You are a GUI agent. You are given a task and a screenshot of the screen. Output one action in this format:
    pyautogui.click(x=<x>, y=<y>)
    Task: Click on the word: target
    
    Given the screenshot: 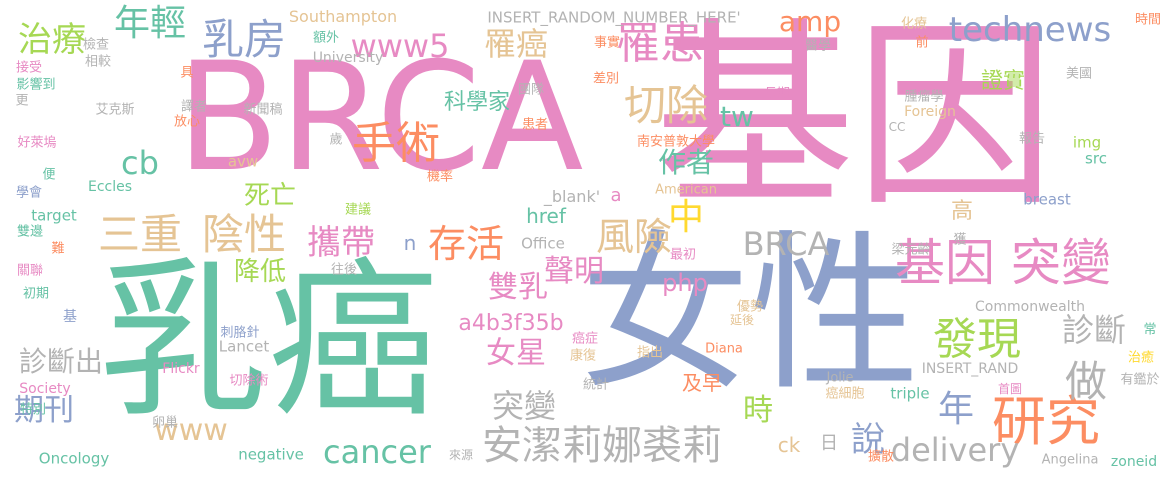 What is the action you would take?
    pyautogui.click(x=54, y=215)
    